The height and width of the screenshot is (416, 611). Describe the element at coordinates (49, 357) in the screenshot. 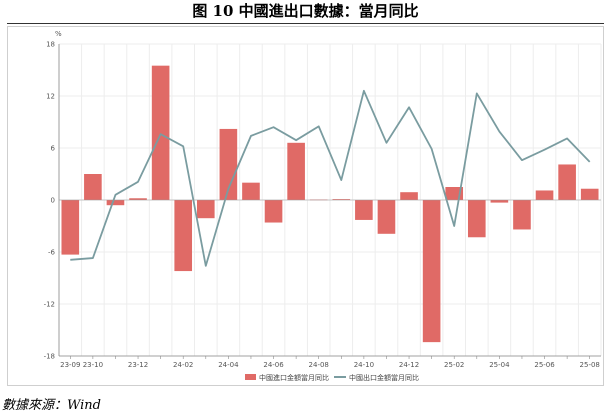

I see `y-tick-label: -18` at that location.